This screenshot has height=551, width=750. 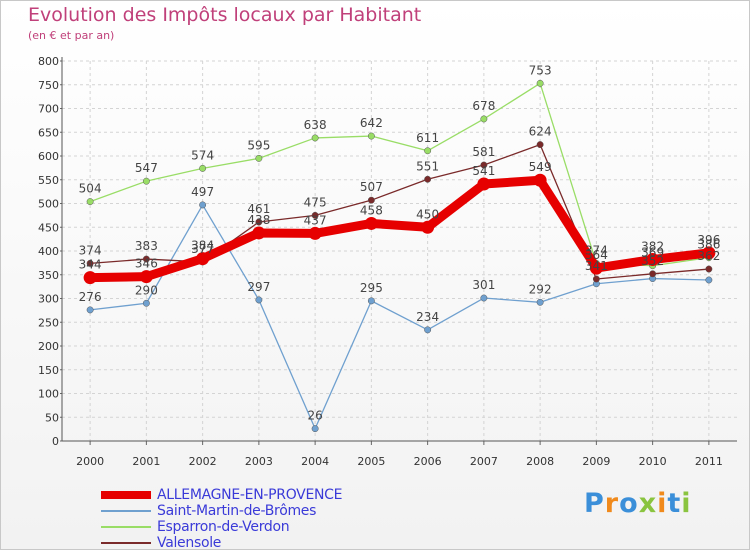 What do you see at coordinates (629, 503) in the screenshot?
I see `logo-letter: o` at bounding box center [629, 503].